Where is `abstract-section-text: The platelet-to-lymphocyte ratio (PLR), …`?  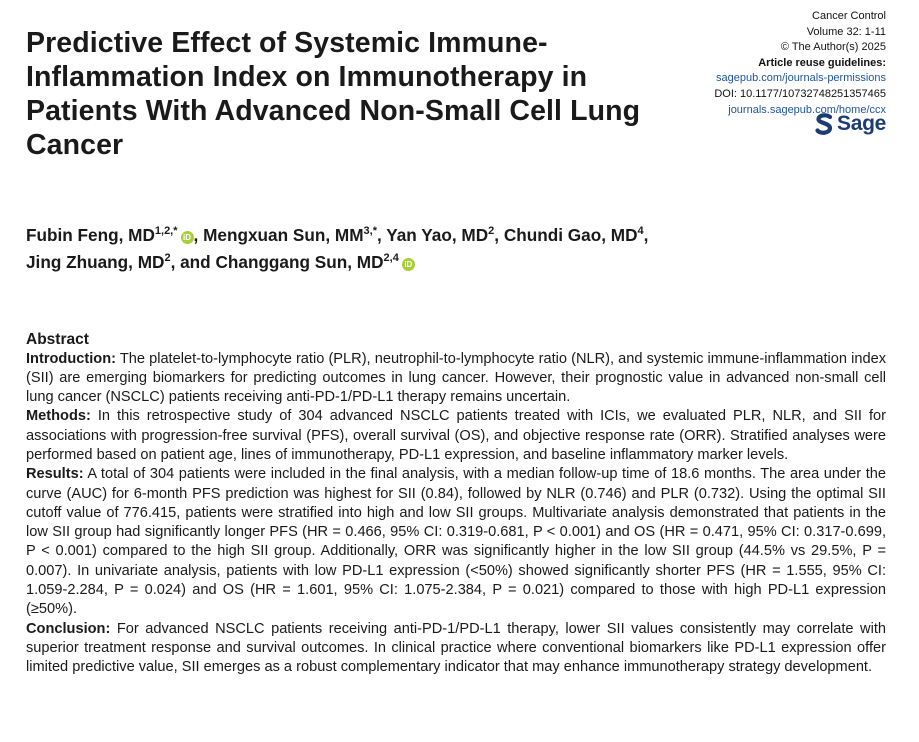 abstract-section-text: The platelet-to-lymphocyte ratio (PLR), … is located at coordinates (456, 378).